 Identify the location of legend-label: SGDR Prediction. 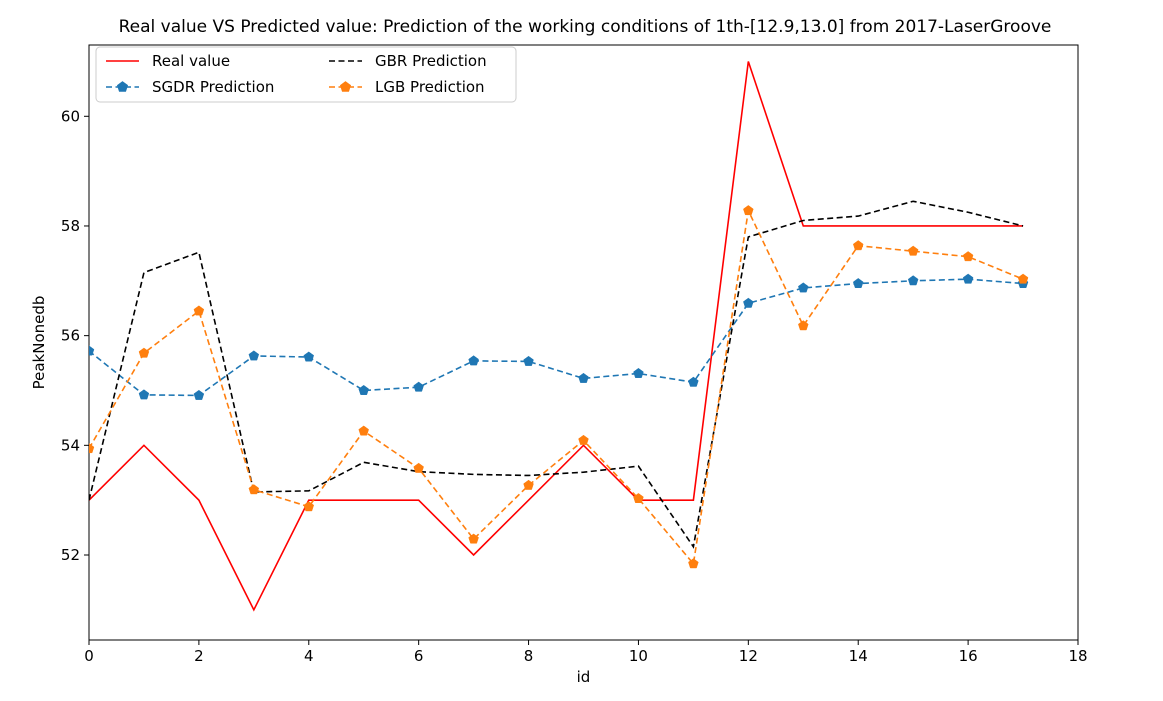
(213, 87).